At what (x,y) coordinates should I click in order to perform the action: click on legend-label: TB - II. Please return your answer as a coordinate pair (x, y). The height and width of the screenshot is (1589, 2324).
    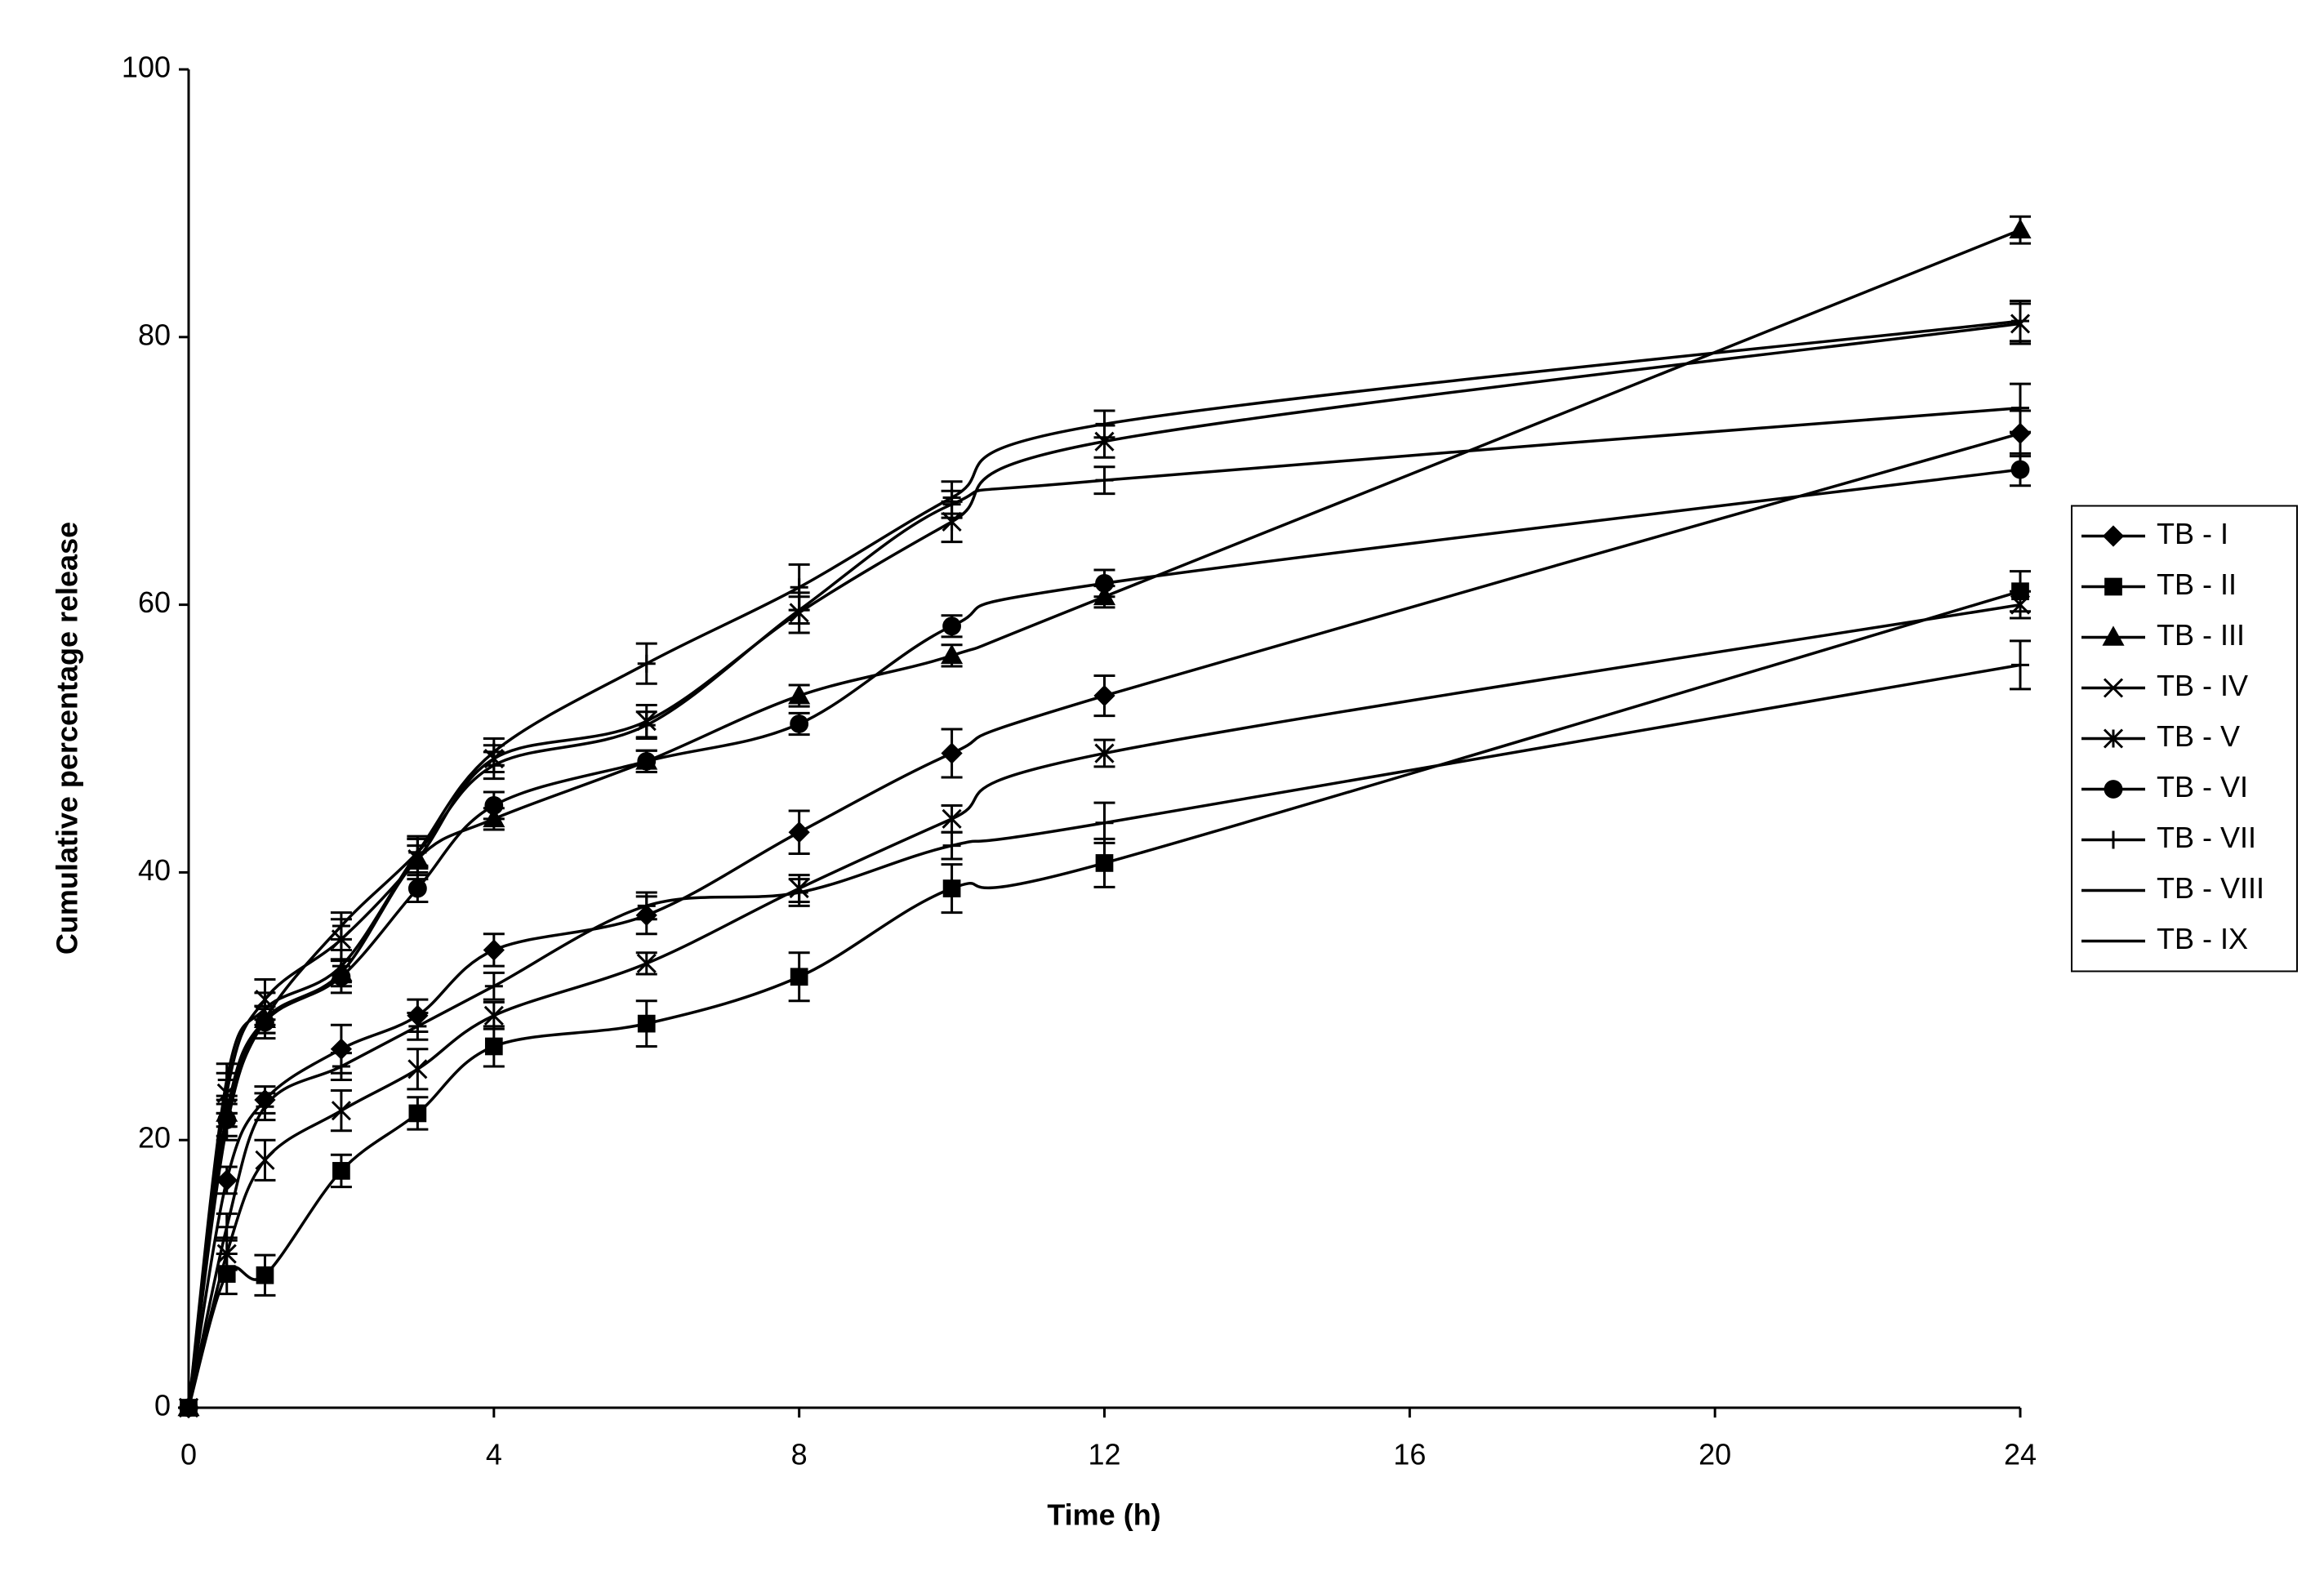
    Looking at the image, I should click on (2197, 584).